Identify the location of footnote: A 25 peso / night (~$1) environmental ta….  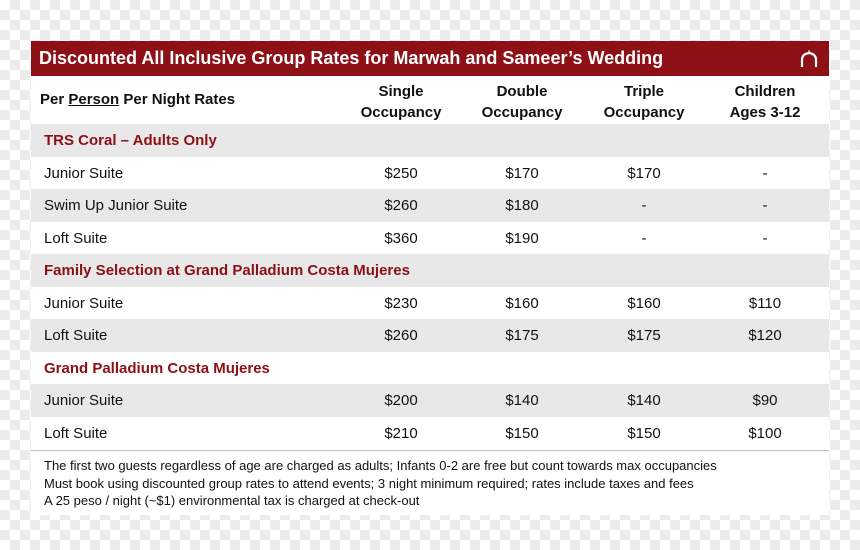
(232, 500).